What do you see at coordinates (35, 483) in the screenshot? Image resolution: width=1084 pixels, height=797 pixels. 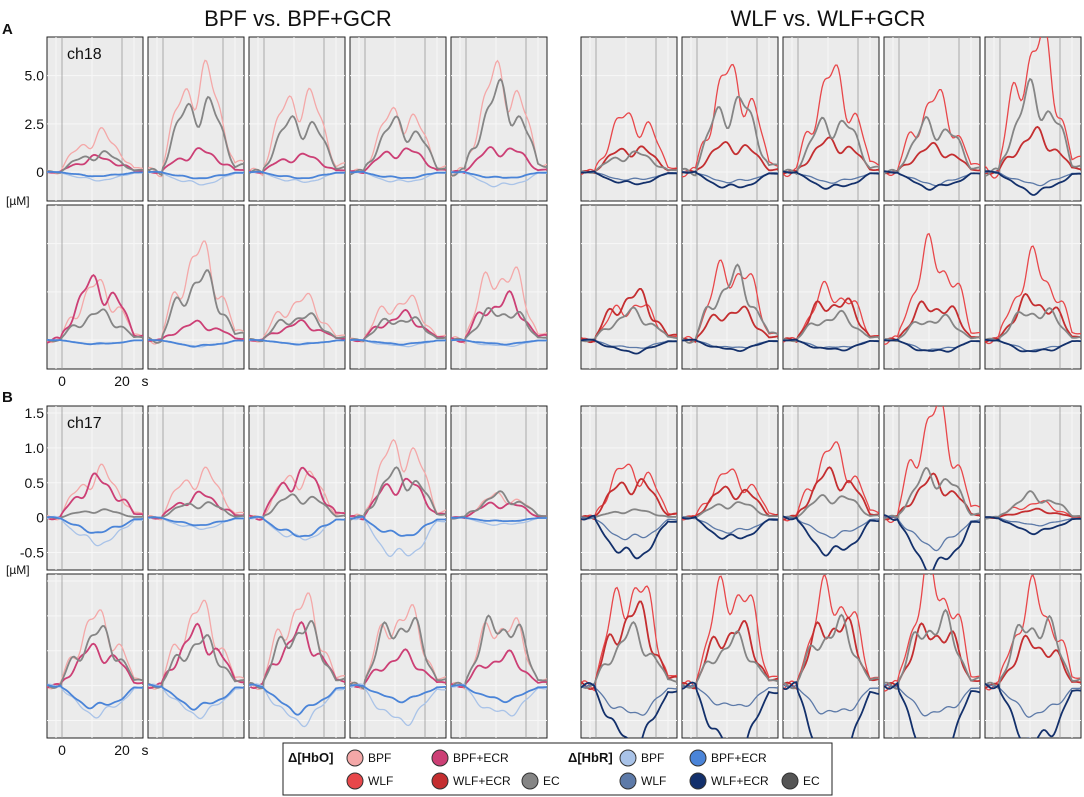 I see `y-tick-label: 0.5` at bounding box center [35, 483].